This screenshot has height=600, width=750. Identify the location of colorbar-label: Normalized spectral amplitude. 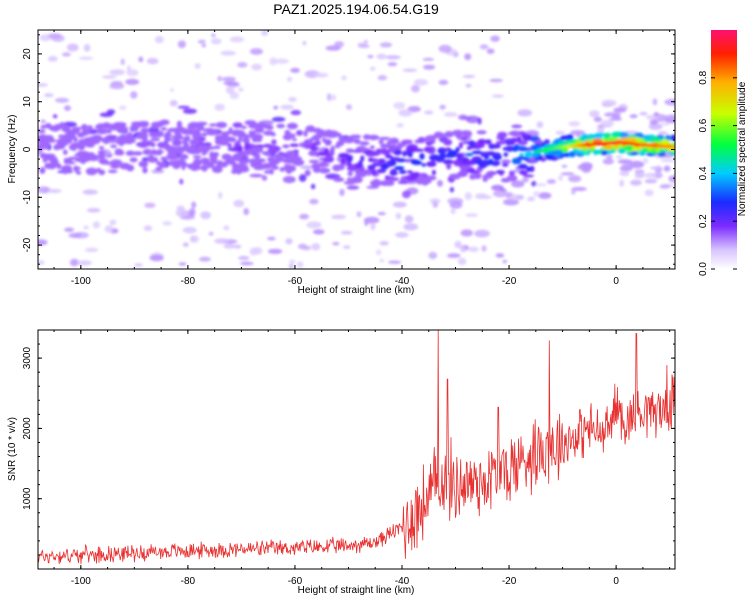
(742, 148).